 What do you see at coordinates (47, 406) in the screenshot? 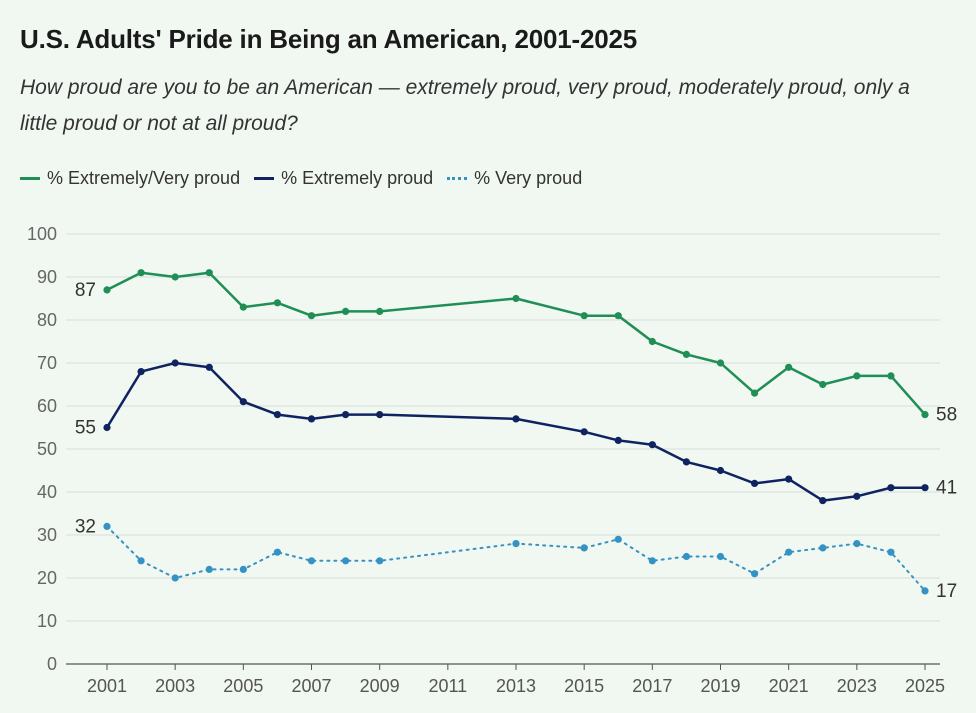
I see `y-tick-label: 60` at bounding box center [47, 406].